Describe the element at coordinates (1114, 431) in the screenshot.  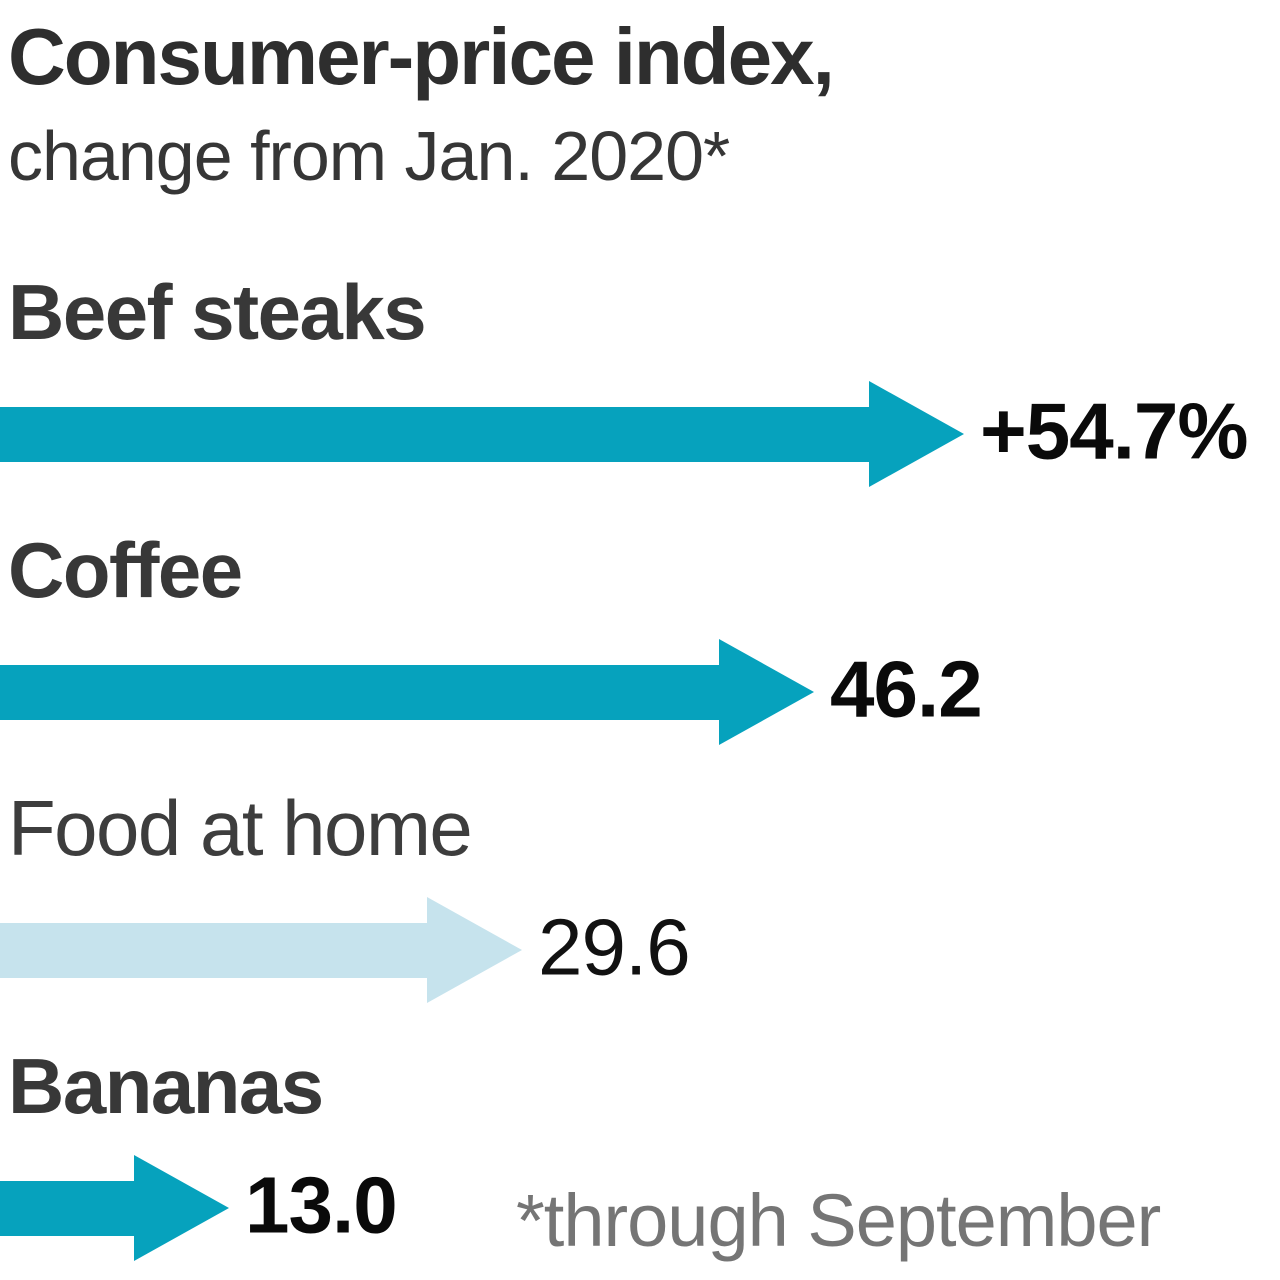
I see `value-label: +54.7%` at that location.